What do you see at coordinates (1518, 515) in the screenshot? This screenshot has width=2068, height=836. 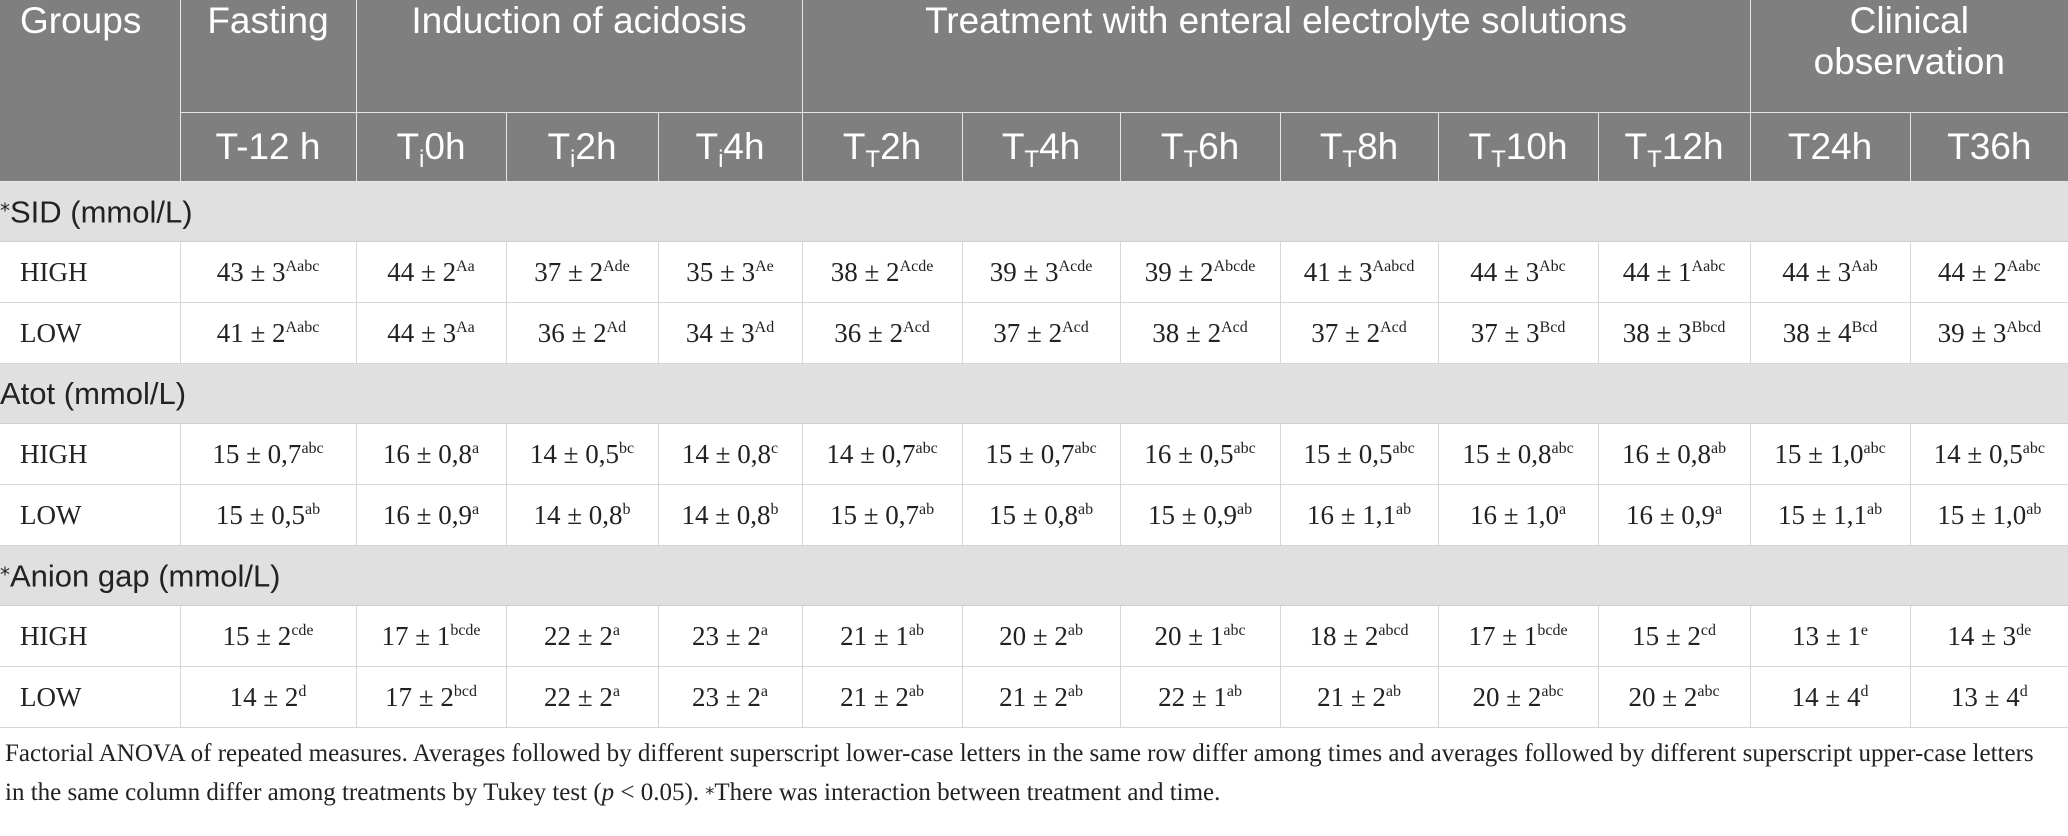 I see `table-cell: 16 ± 1,0a` at bounding box center [1518, 515].